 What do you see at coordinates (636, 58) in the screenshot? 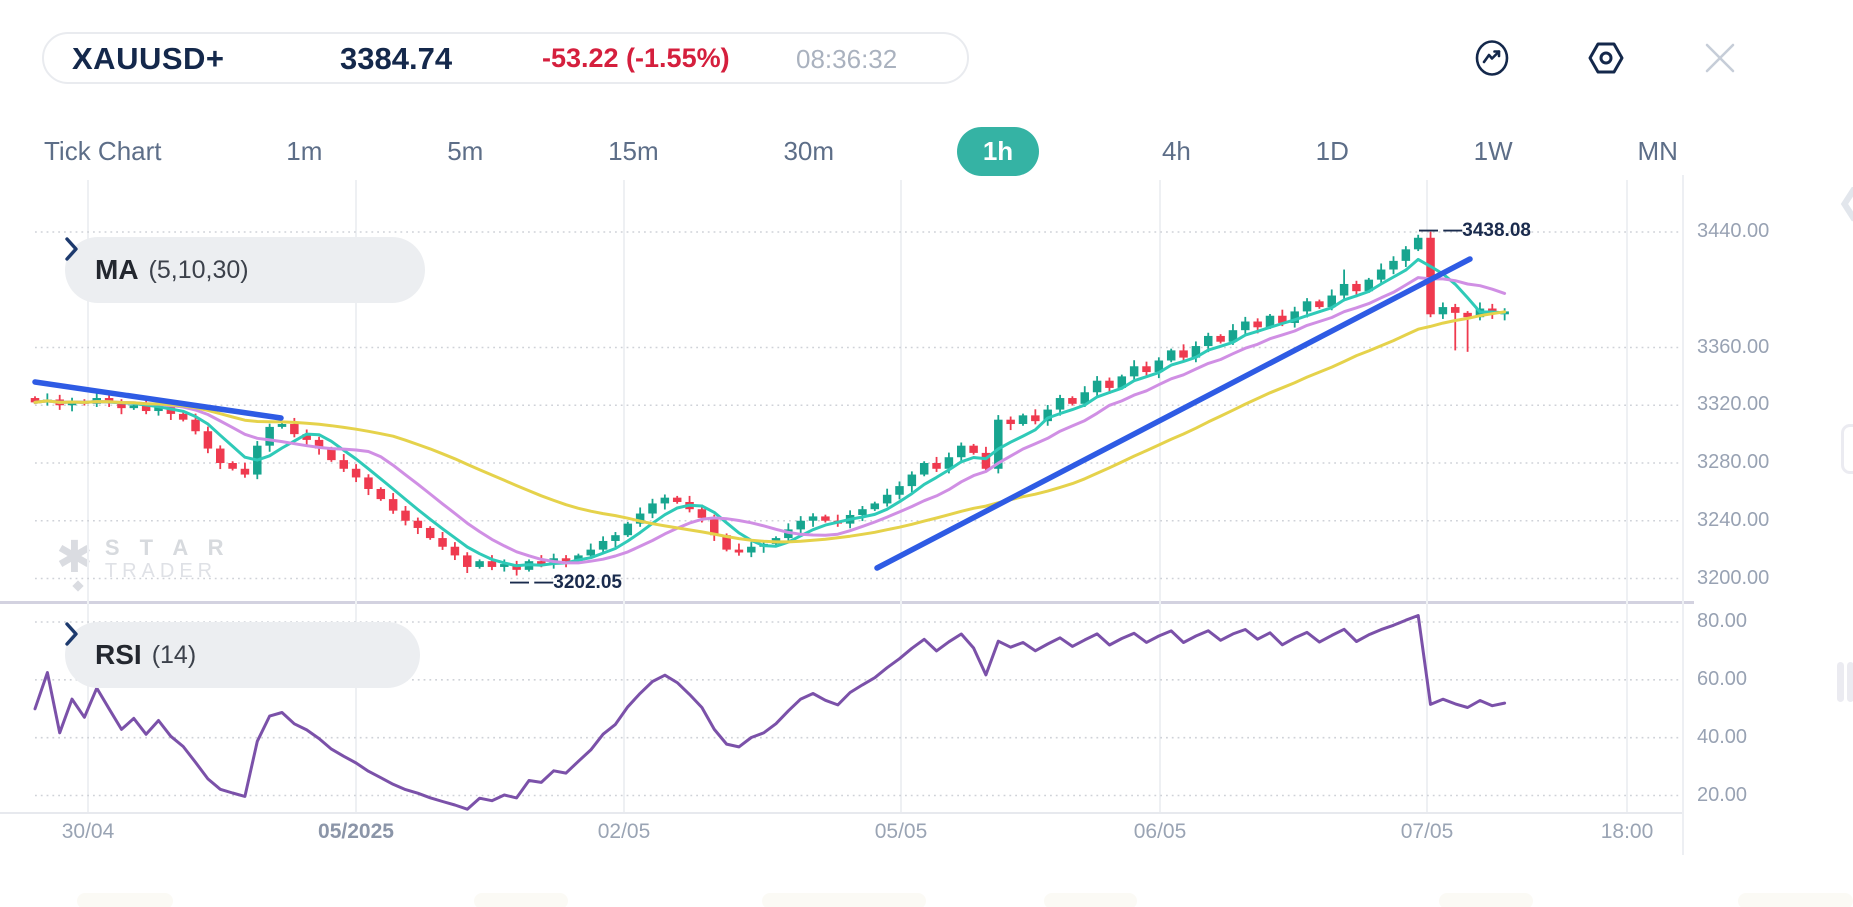
I see `price-change: -53.22 (-1.55%)` at bounding box center [636, 58].